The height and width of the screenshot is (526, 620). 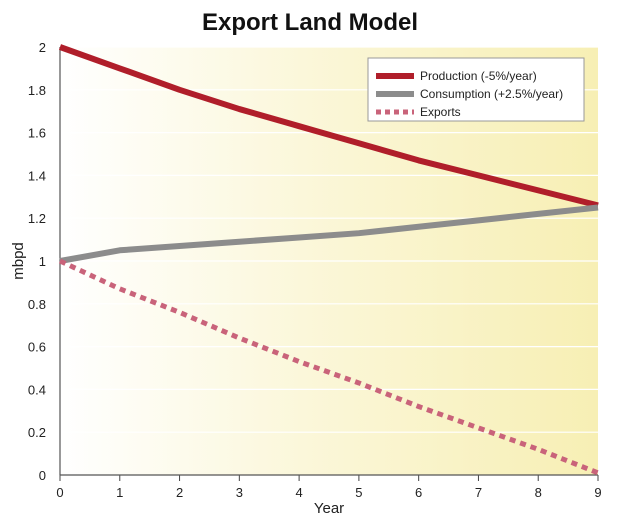 What do you see at coordinates (42, 47) in the screenshot?
I see `y-tick-label: 2` at bounding box center [42, 47].